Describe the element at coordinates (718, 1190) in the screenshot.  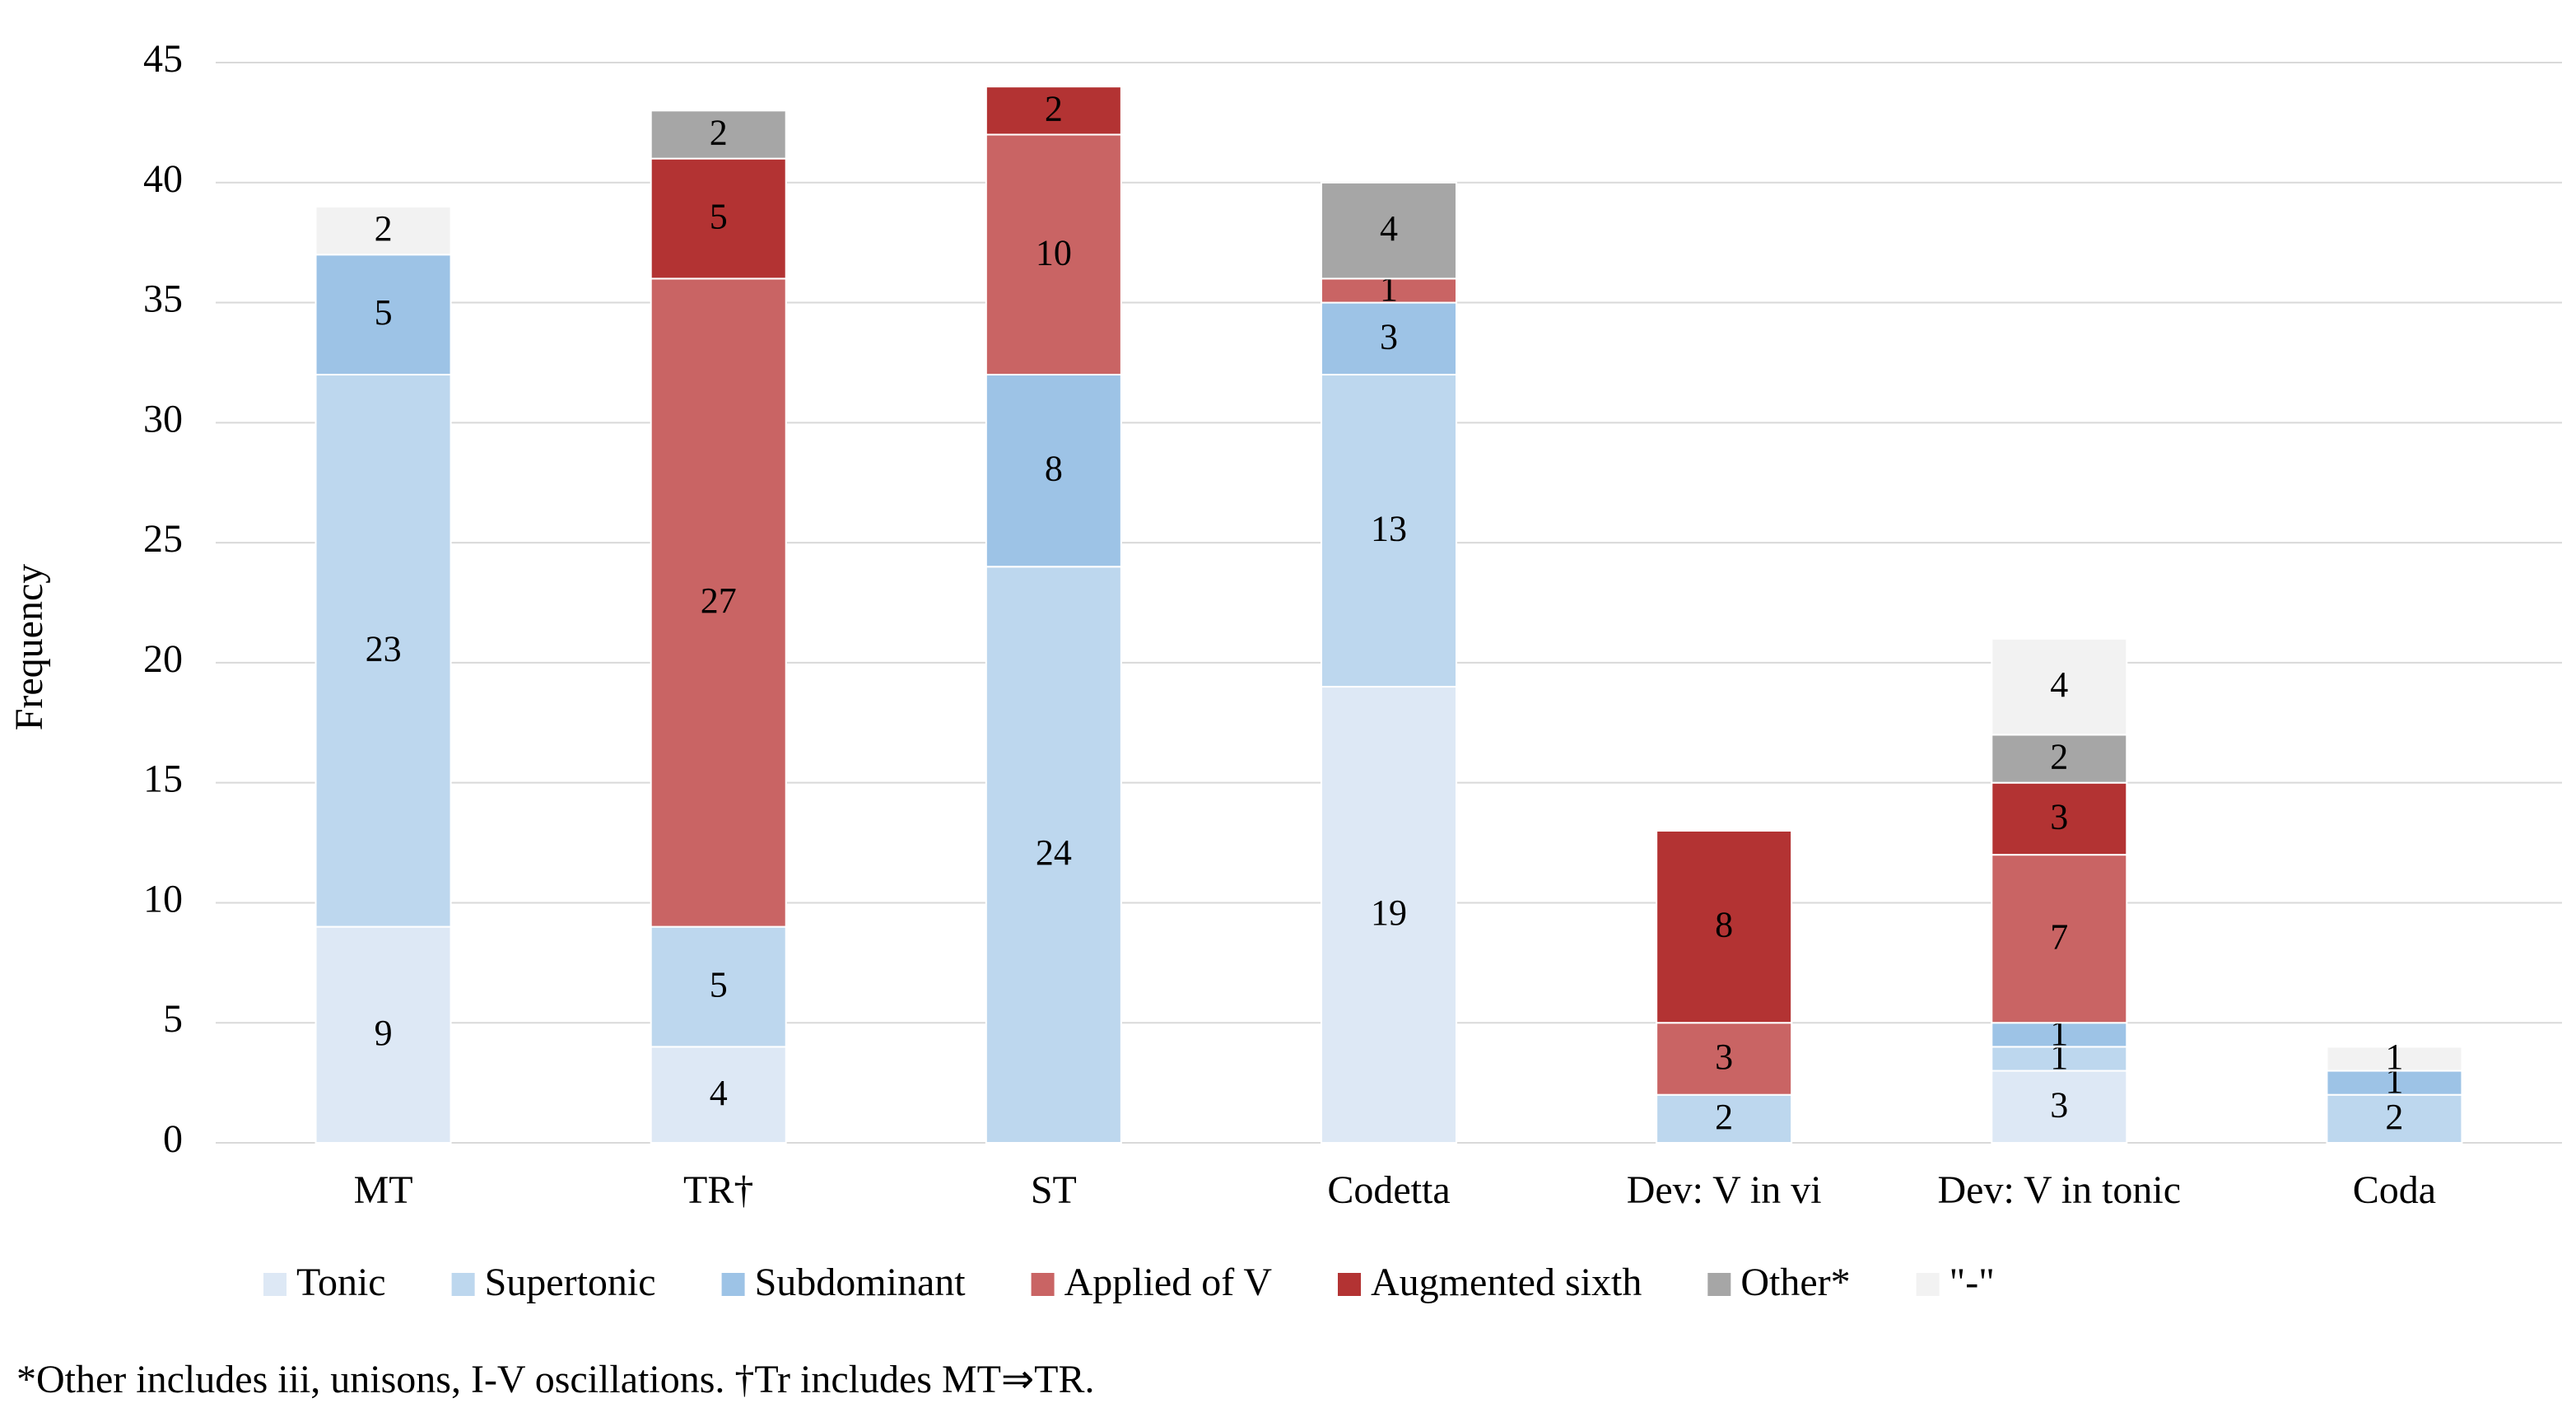
I see `x-tick-label: TR†` at that location.